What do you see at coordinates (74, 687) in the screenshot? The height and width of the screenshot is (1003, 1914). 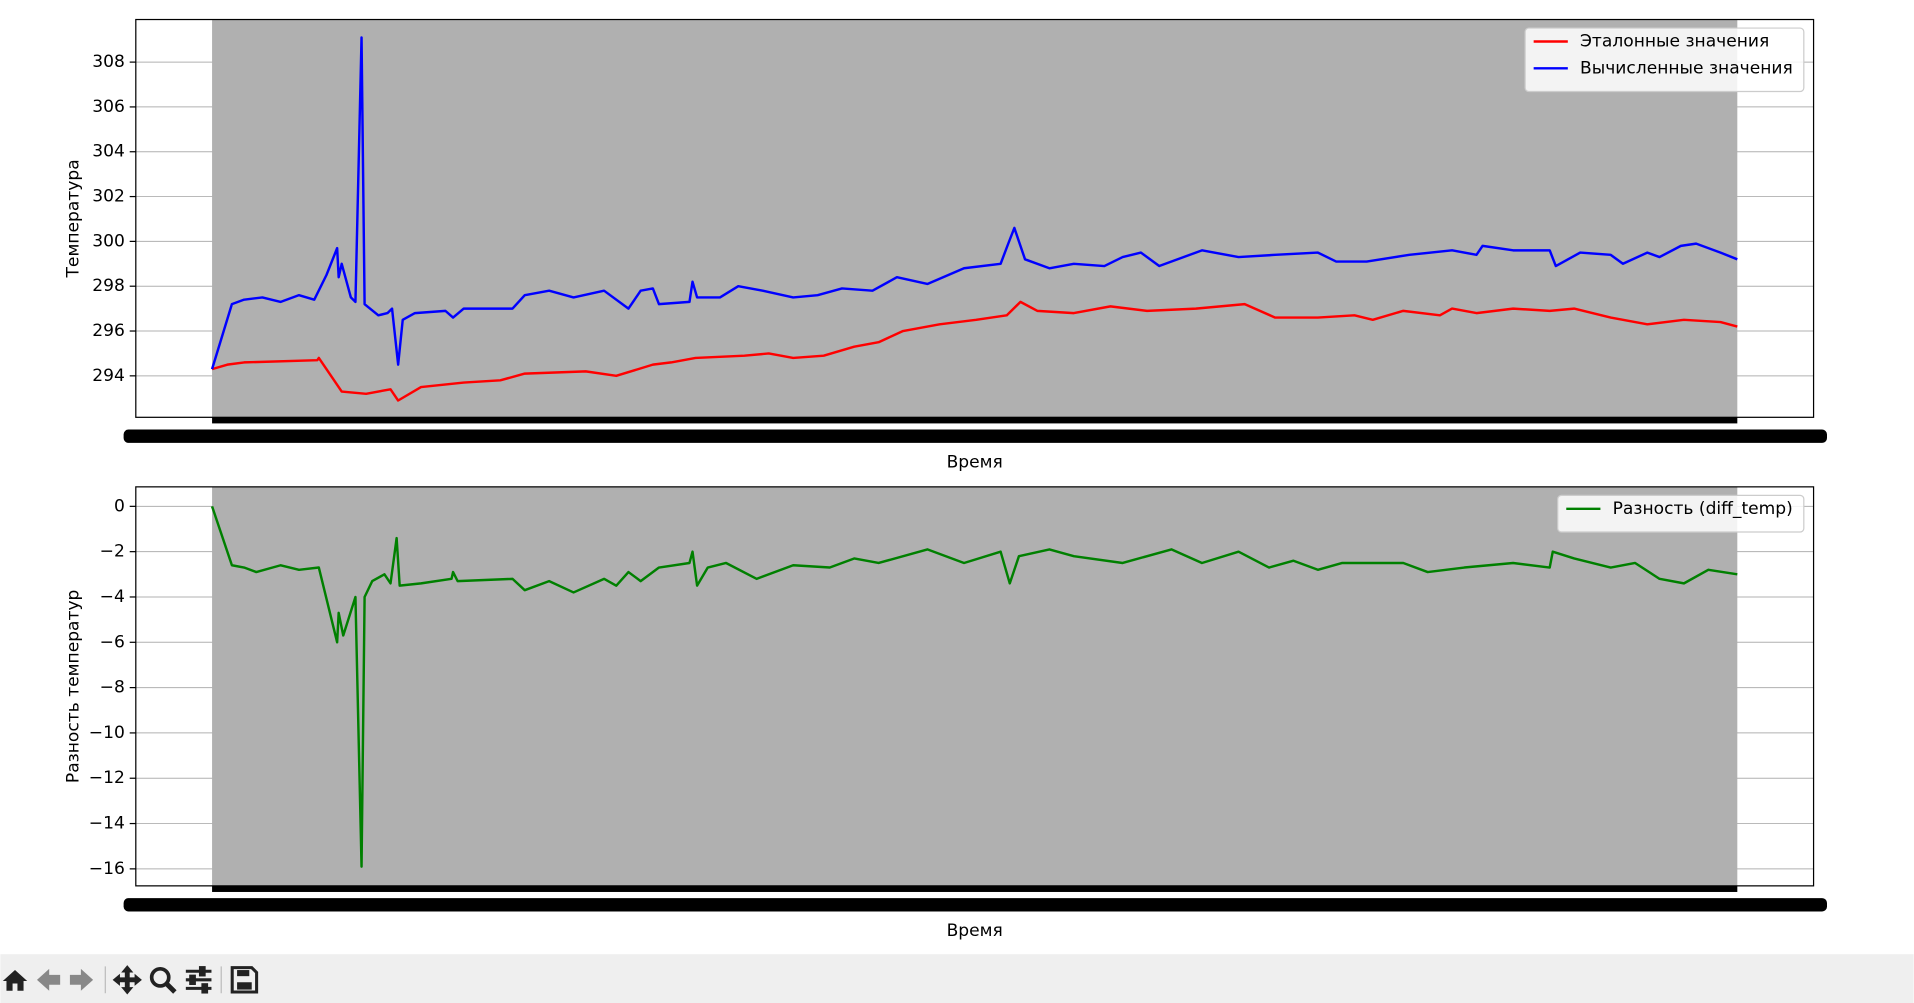 I see `y-axis-label: Разность температур` at bounding box center [74, 687].